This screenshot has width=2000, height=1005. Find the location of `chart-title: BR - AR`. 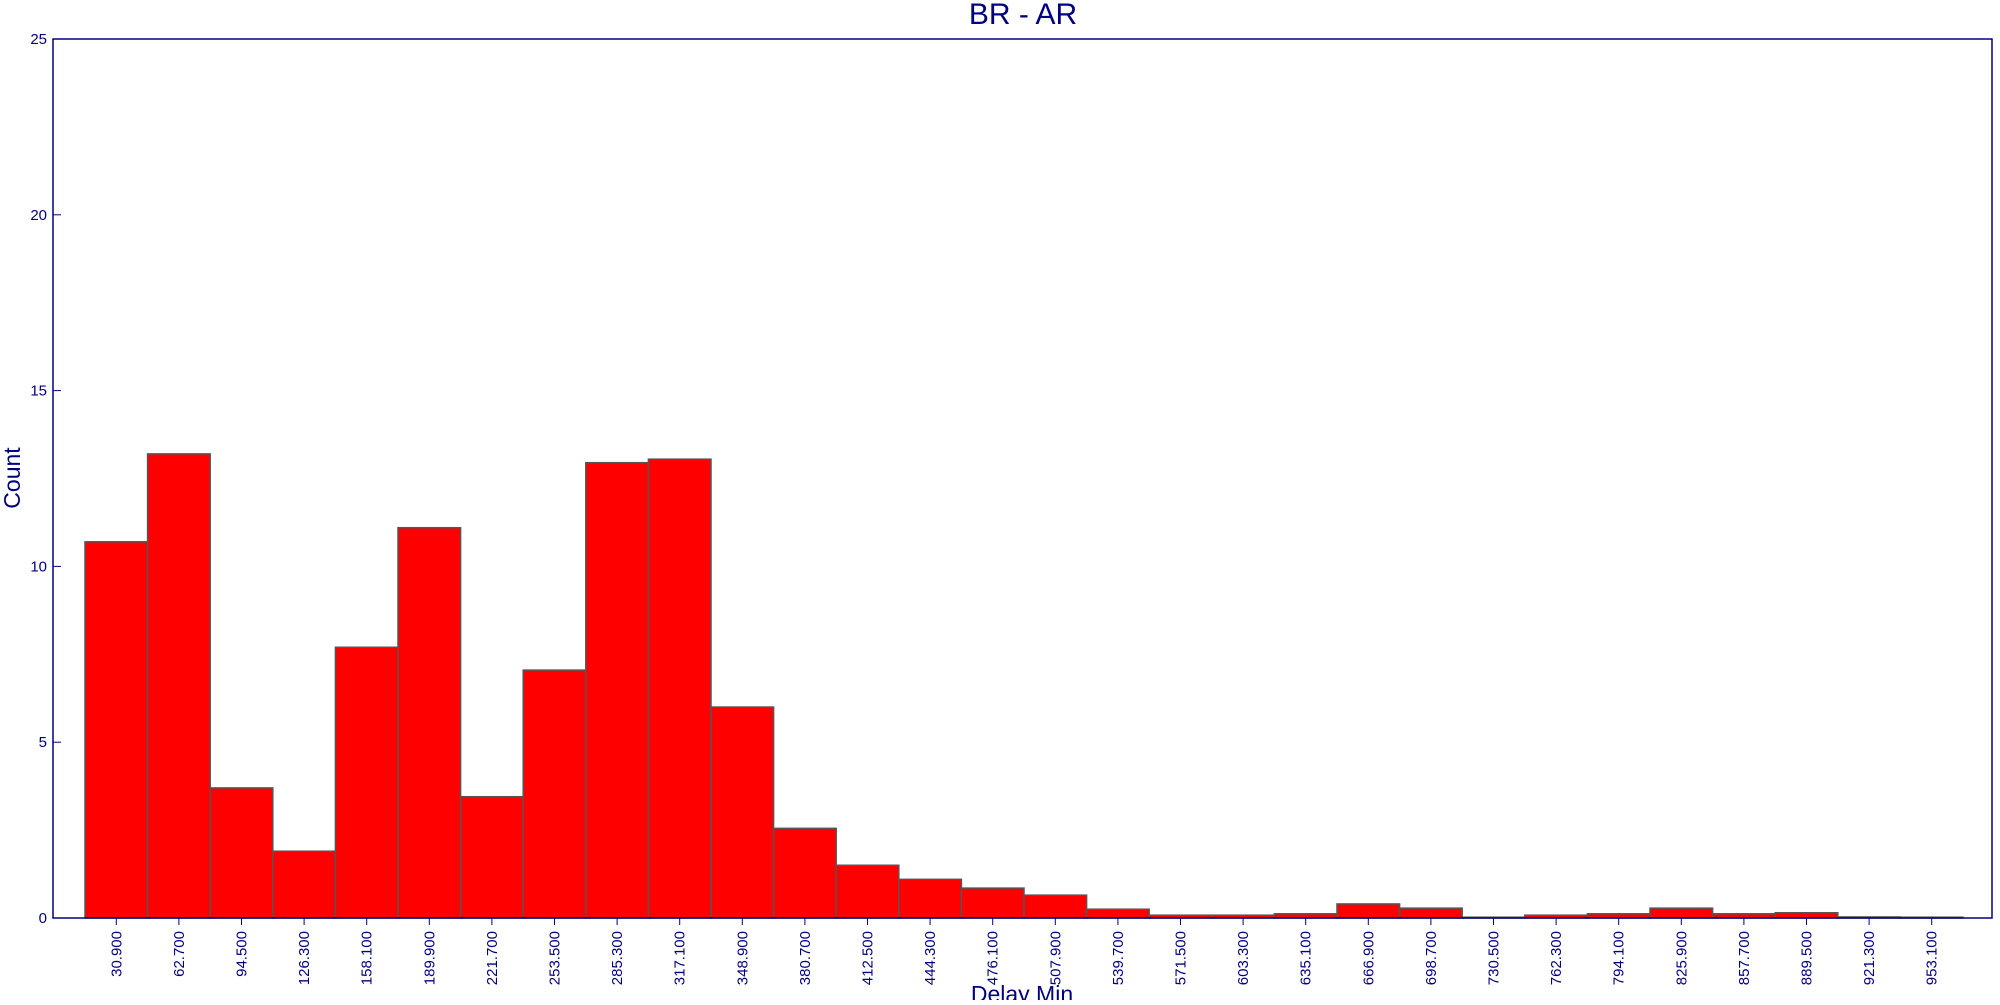

chart-title: BR - AR is located at coordinates (1023, 15).